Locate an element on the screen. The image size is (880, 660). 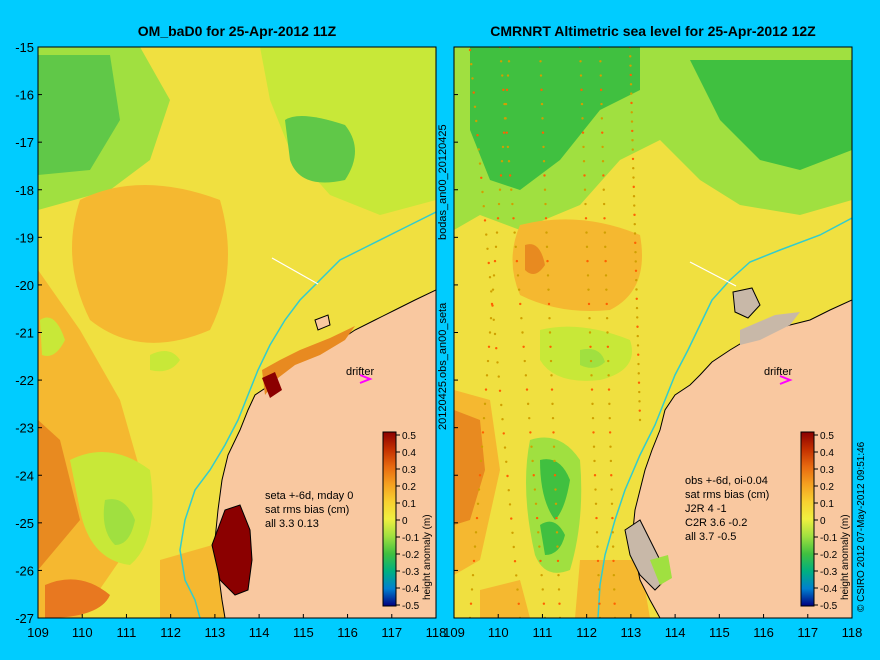
right-annotation-line: obs +-6d, oi-0.04 is located at coordinates (726, 481).